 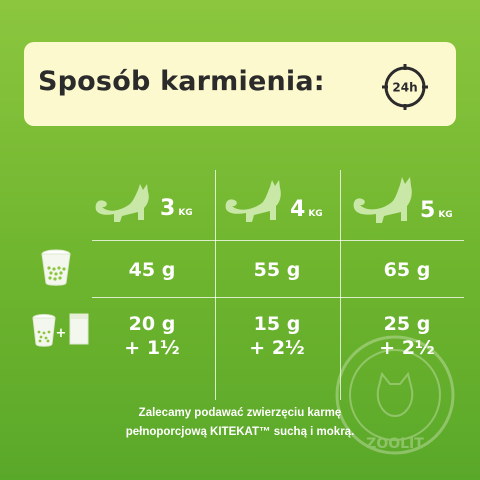 What do you see at coordinates (240, 432) in the screenshot?
I see `note-line-2: pełnoporcjową KITEKAT™ suchą i mokrą.` at bounding box center [240, 432].